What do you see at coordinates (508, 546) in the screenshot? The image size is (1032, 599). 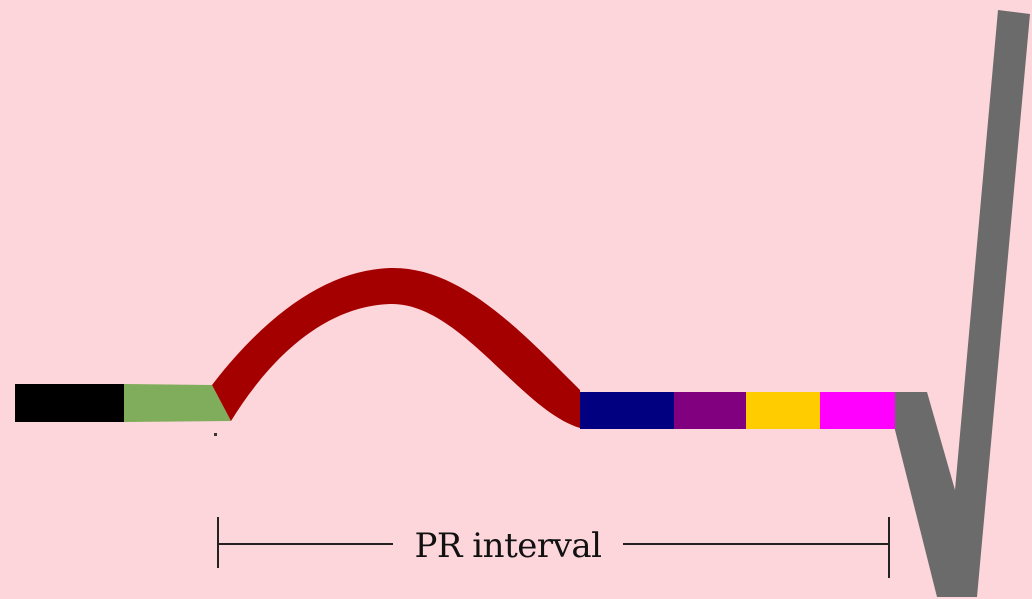 I see `pr-interval-label: PR interval` at bounding box center [508, 546].